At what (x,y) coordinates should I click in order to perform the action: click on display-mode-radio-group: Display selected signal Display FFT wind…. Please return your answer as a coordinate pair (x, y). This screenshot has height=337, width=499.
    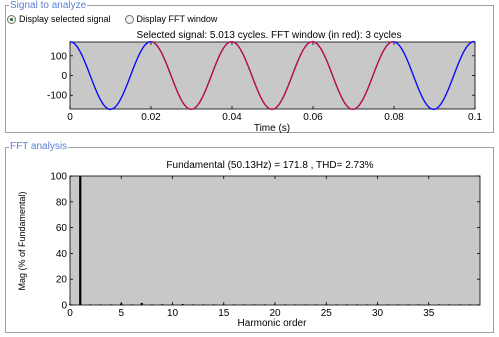
    Looking at the image, I should click on (112, 19).